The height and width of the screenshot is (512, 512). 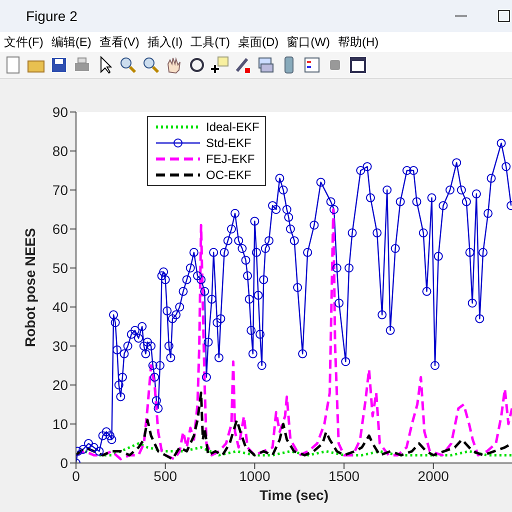 What do you see at coordinates (60, 228) in the screenshot?
I see `y-tick-label: 60` at bounding box center [60, 228].